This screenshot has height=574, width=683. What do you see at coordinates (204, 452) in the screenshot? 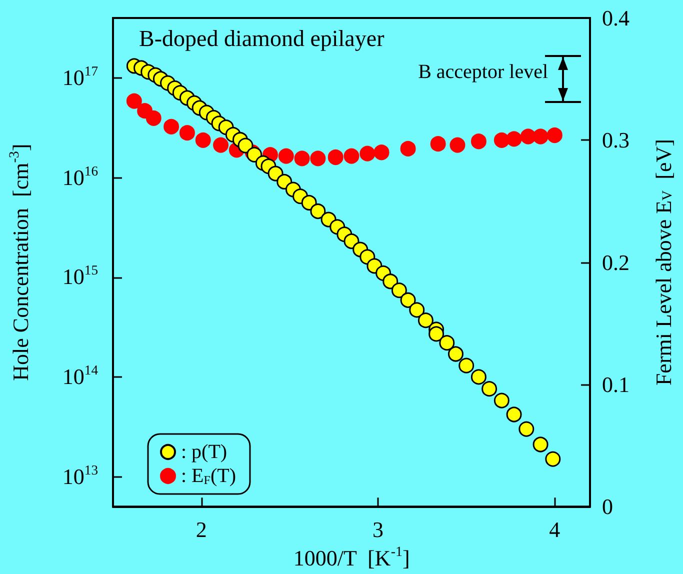
I see `legend-label: : p(T)` at bounding box center [204, 452].